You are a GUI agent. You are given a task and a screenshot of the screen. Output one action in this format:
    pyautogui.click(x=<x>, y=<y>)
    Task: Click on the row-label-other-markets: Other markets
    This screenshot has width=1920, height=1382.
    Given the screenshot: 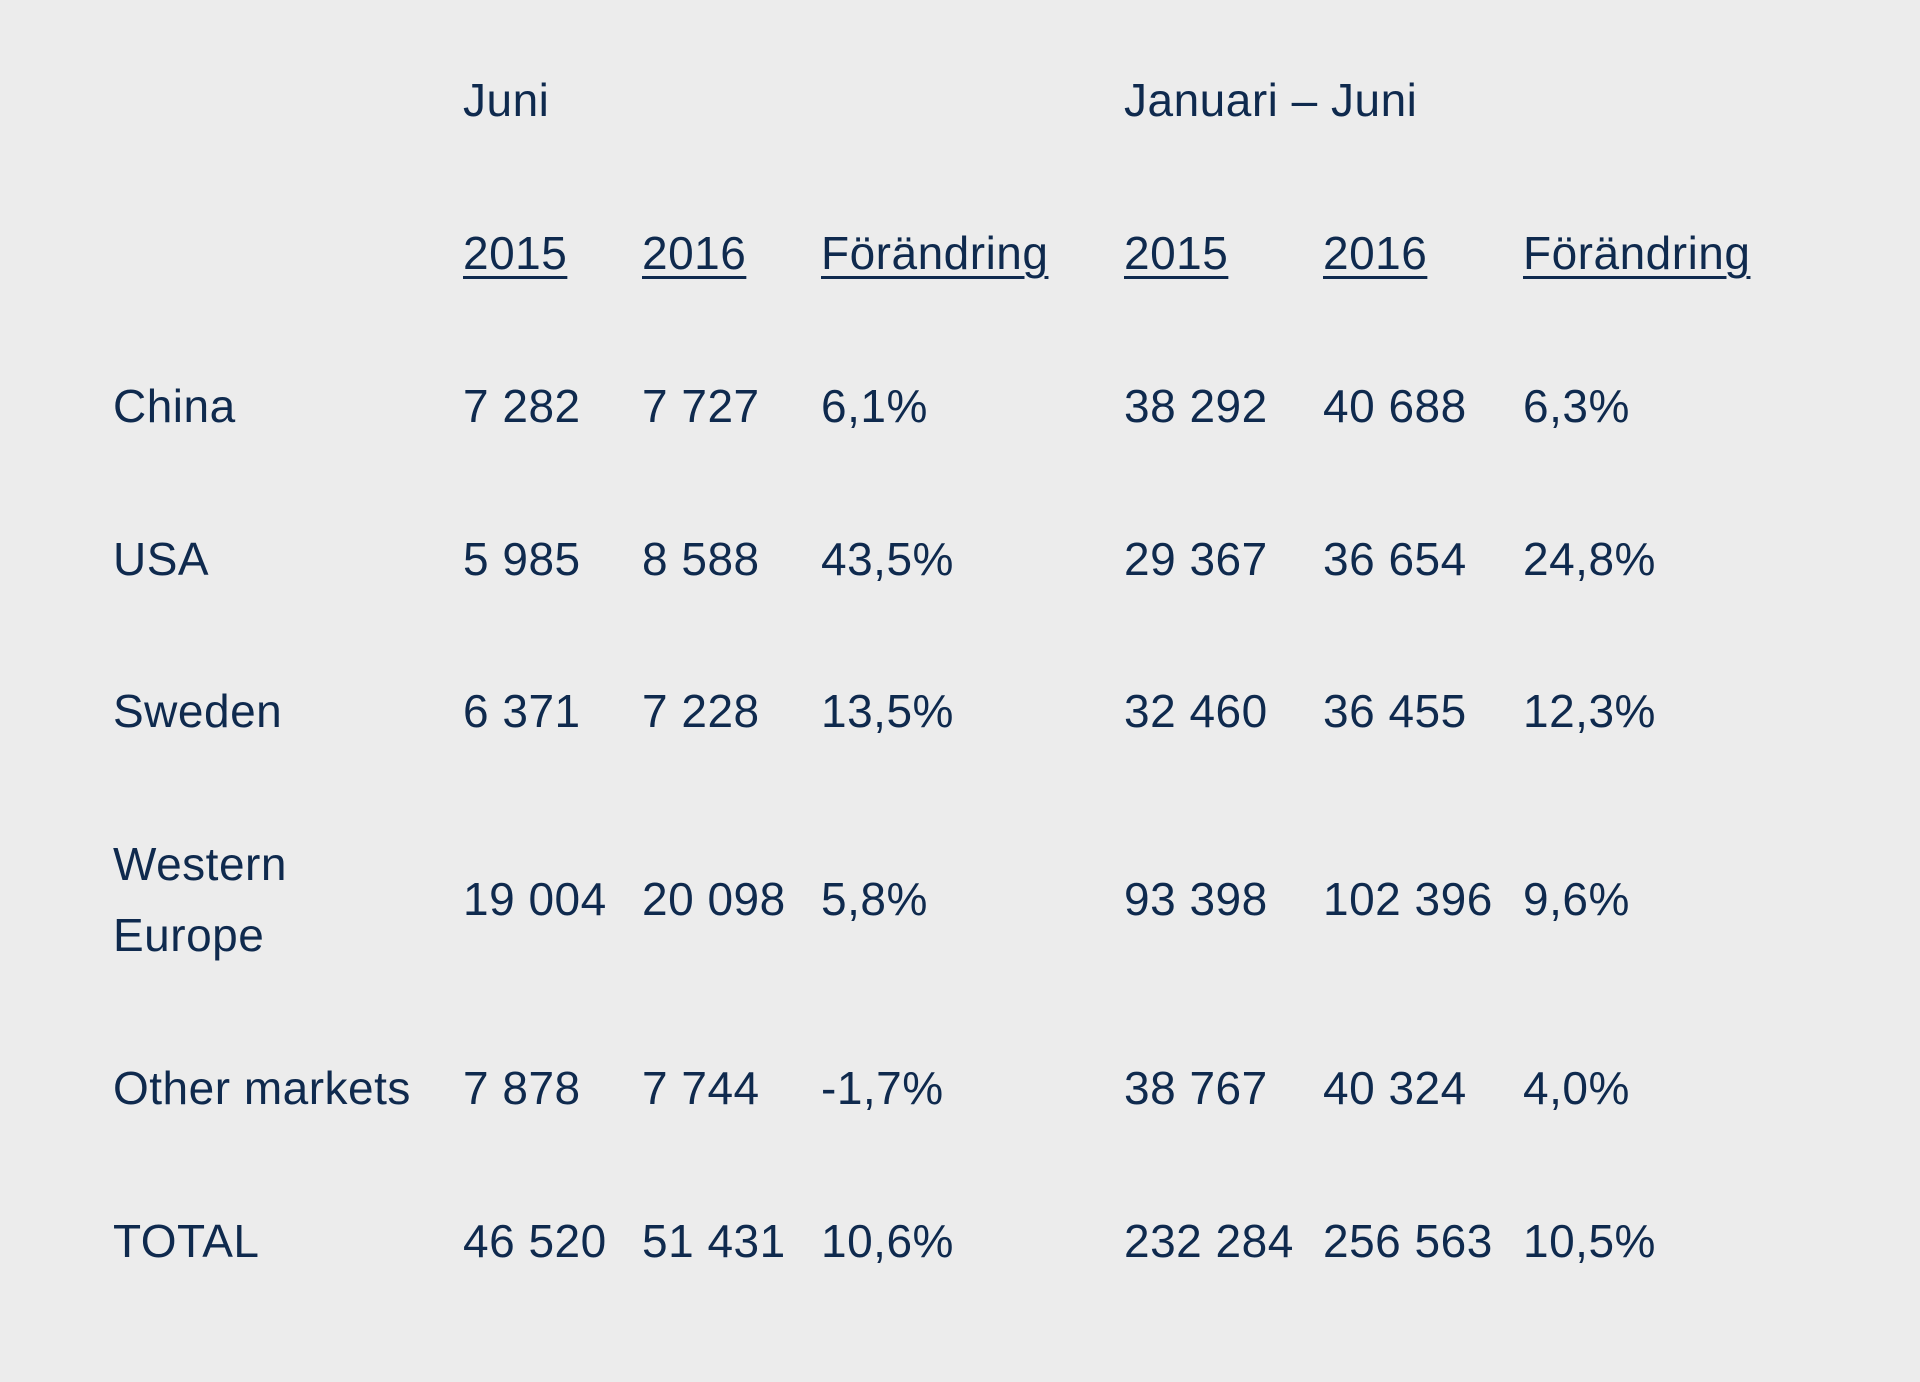 What is the action you would take?
    pyautogui.click(x=262, y=1088)
    